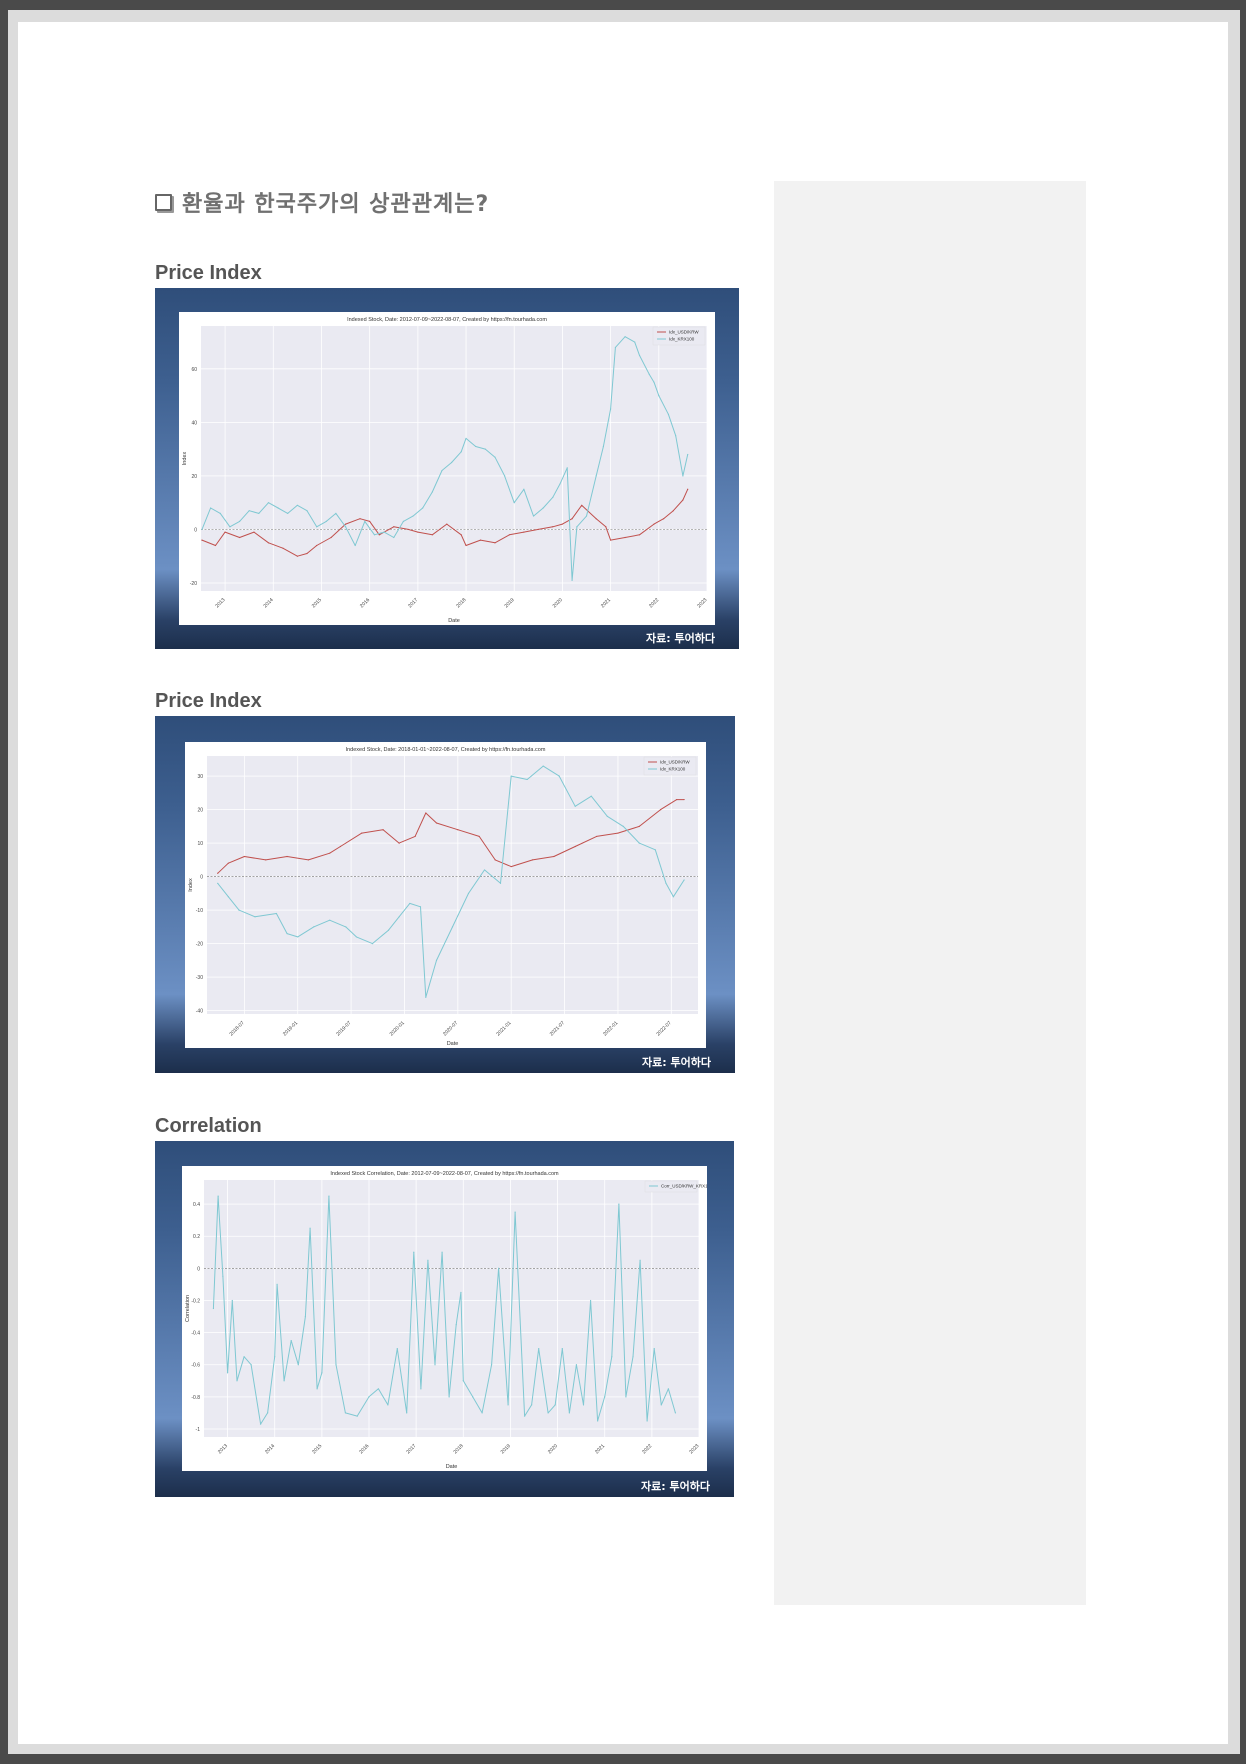 Image resolution: width=1246 pixels, height=1764 pixels. I want to click on x-tick-label: 2014, so click(270, 1449).